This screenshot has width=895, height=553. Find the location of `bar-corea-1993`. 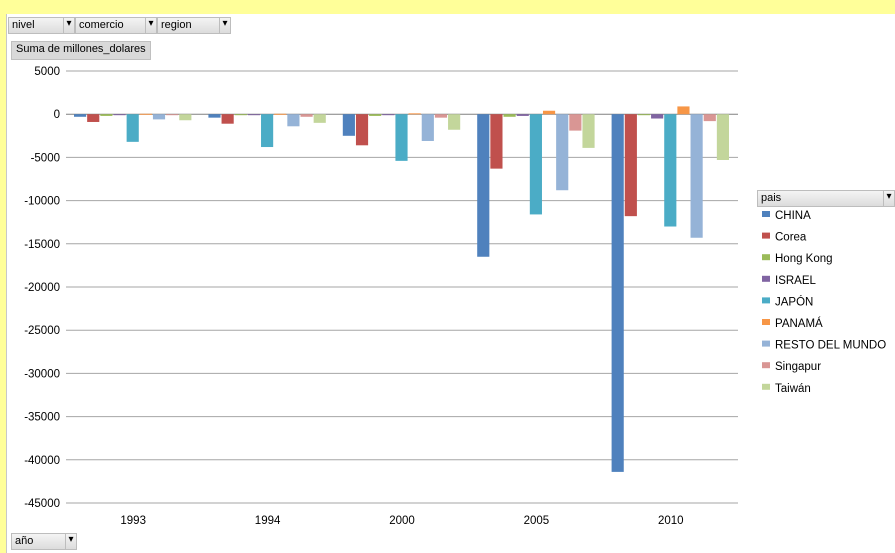

bar-corea-1993 is located at coordinates (93, 118).